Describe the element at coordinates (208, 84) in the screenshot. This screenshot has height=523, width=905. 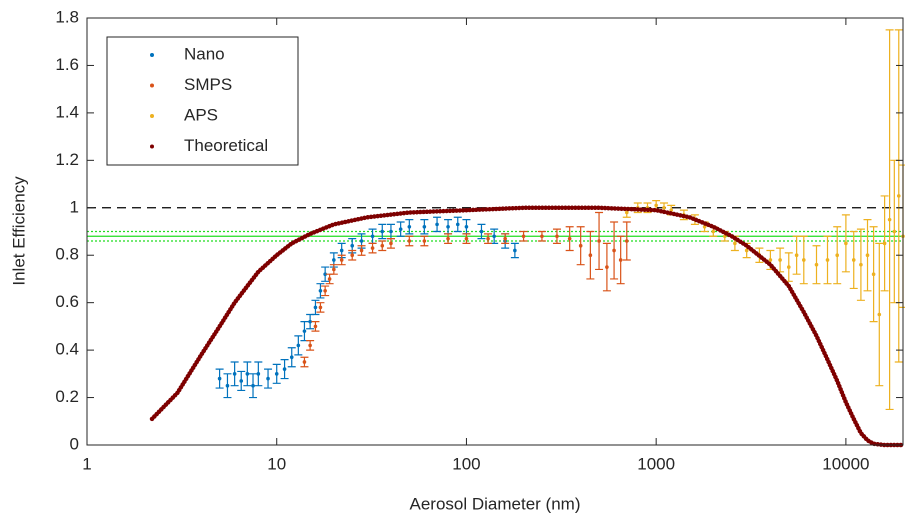
I see `legend-label: SMPS` at that location.